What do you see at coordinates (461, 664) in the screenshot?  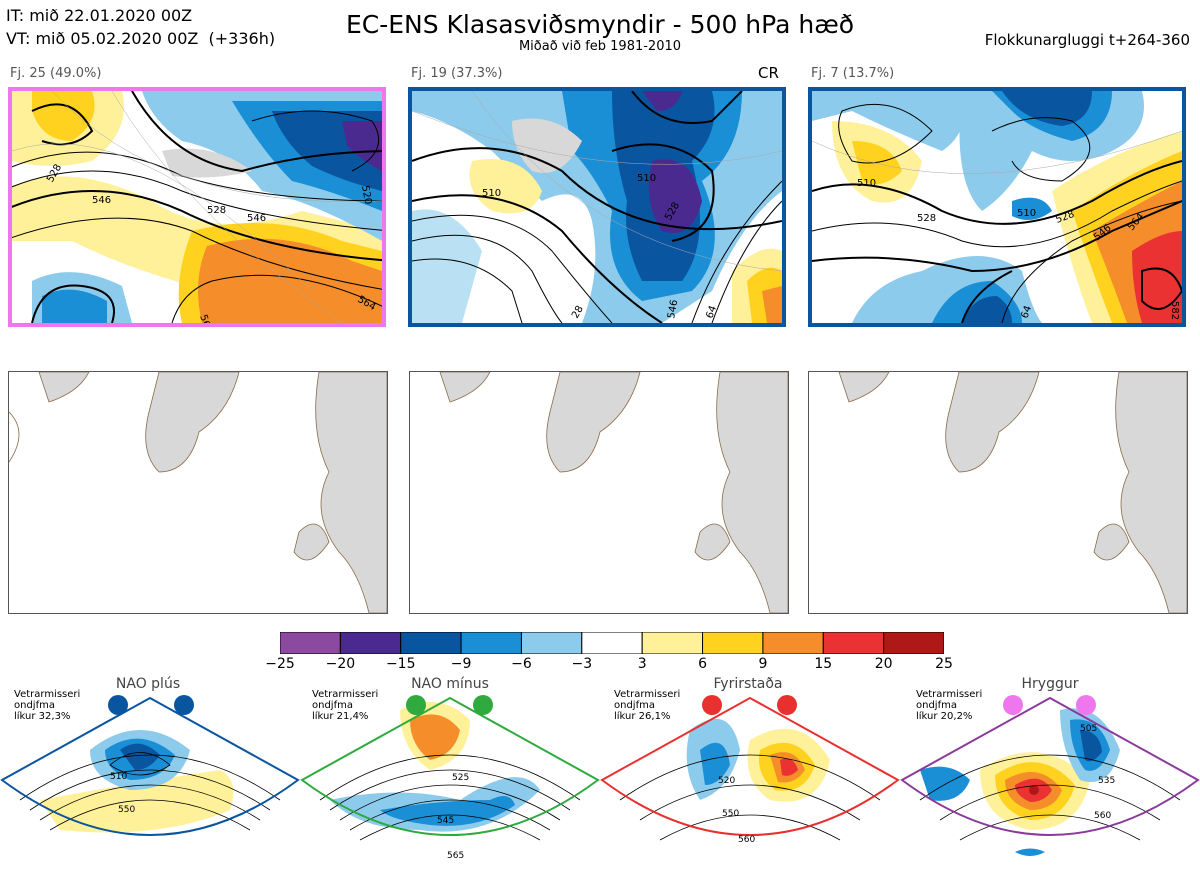 I see `colorbar-tick-label: −9` at bounding box center [461, 664].